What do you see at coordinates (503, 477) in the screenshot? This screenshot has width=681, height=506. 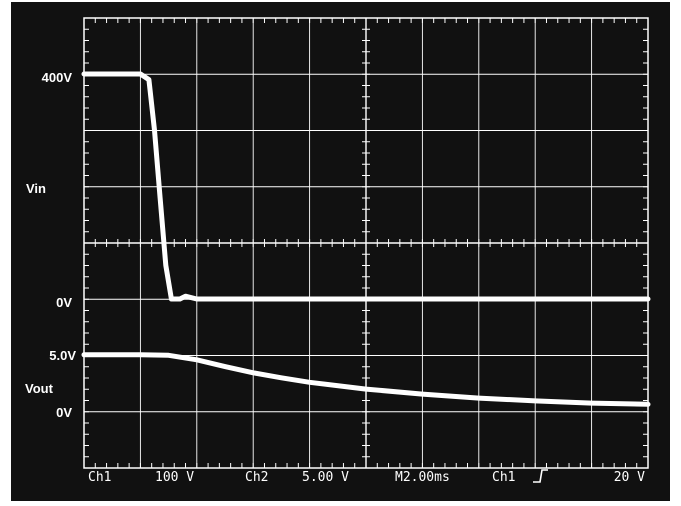 I see `trigger-source: Ch1` at bounding box center [503, 477].